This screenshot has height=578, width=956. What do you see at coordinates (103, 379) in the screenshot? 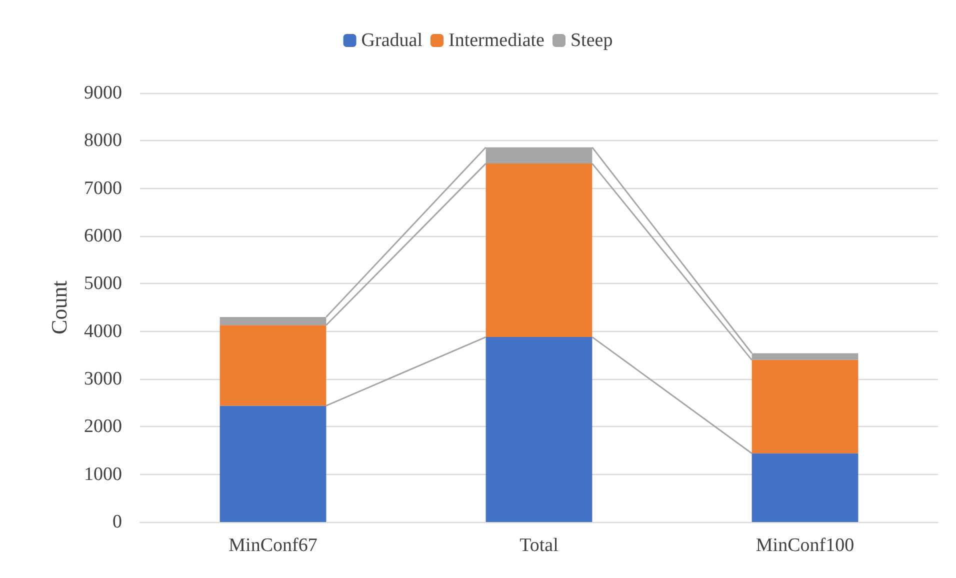
I see `y-tick-label: 3000` at bounding box center [103, 379].